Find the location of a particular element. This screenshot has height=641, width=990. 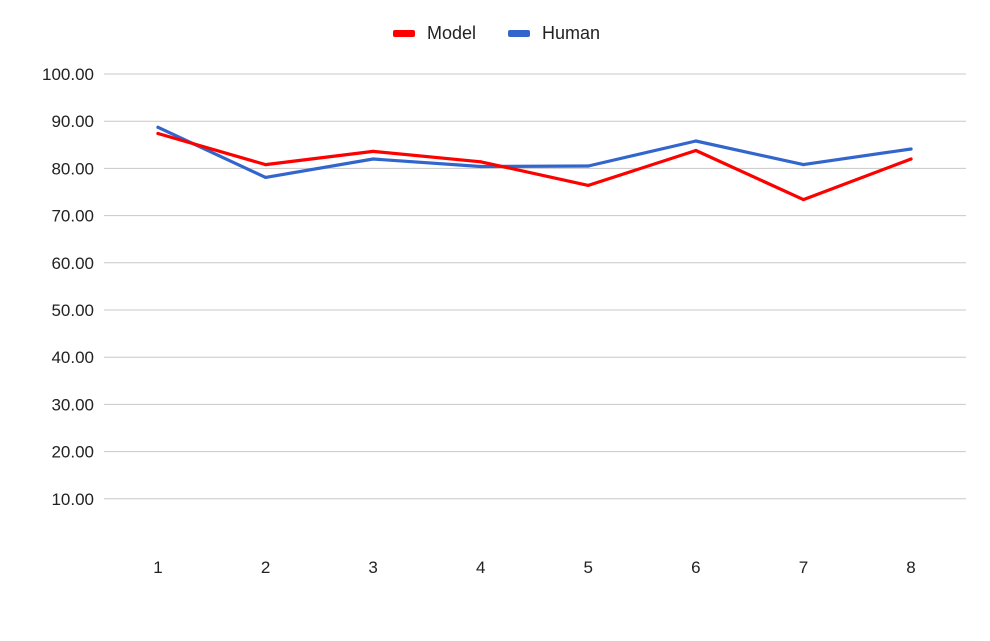

legend-swatch-human is located at coordinates (519, 33).